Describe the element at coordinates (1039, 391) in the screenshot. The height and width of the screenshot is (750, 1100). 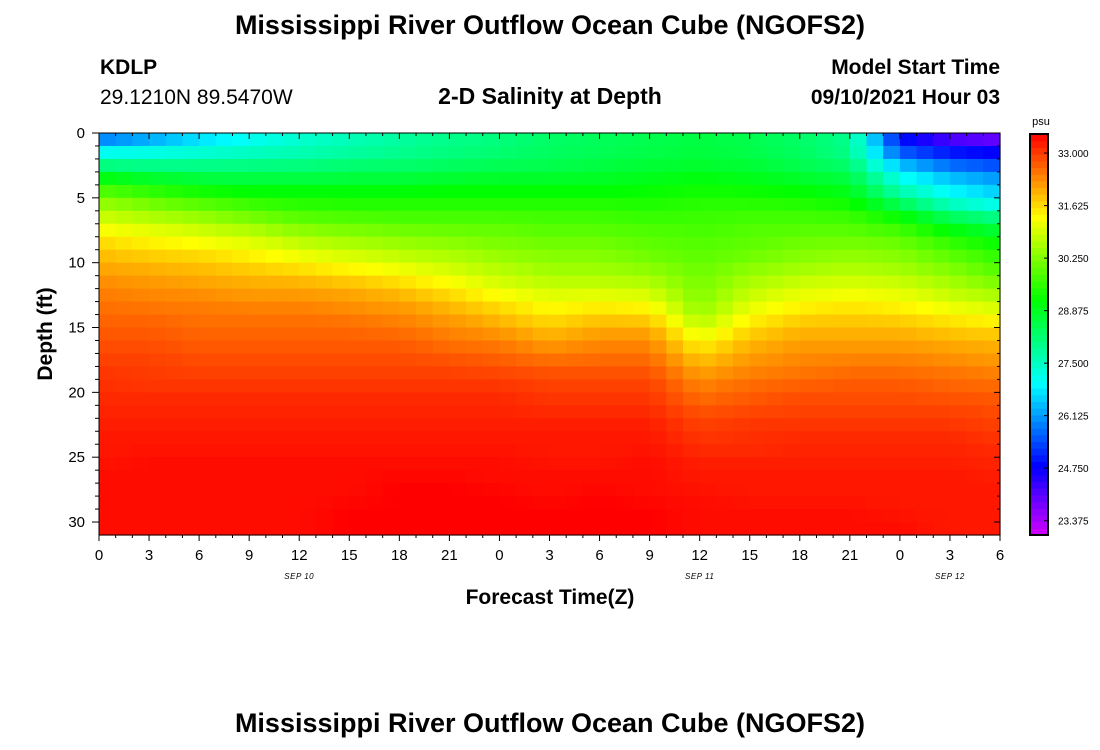
I see `colorbar-segment` at that location.